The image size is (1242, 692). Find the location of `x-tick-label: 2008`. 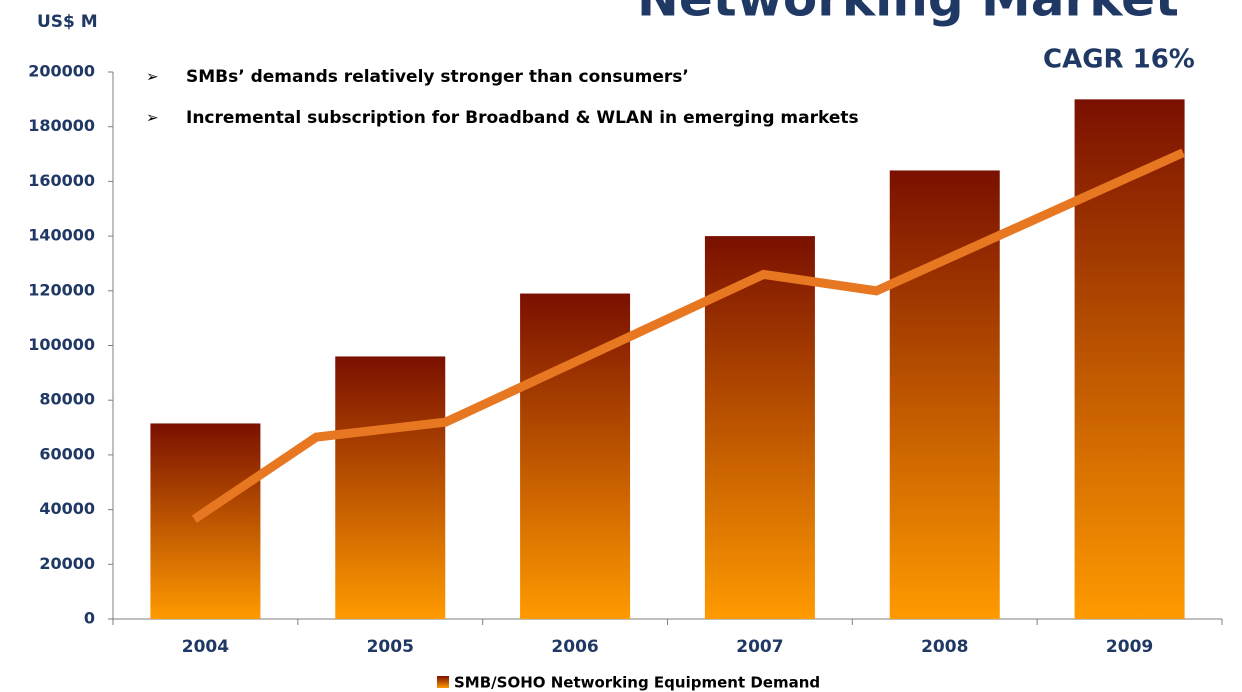

x-tick-label: 2008 is located at coordinates (944, 647).